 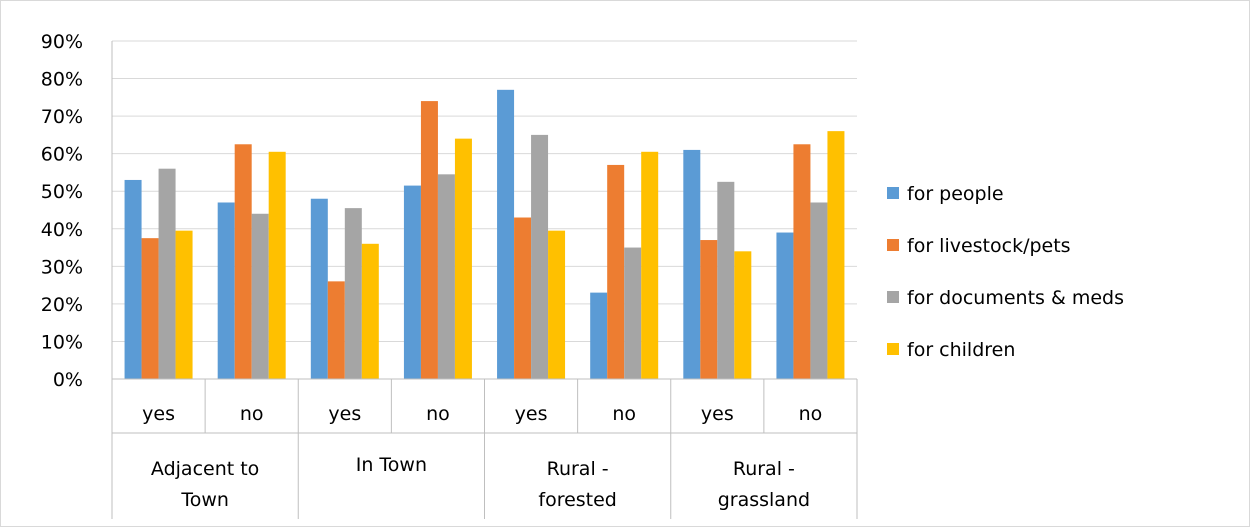 I want to click on y-tick-label: 10%, so click(x=62, y=342).